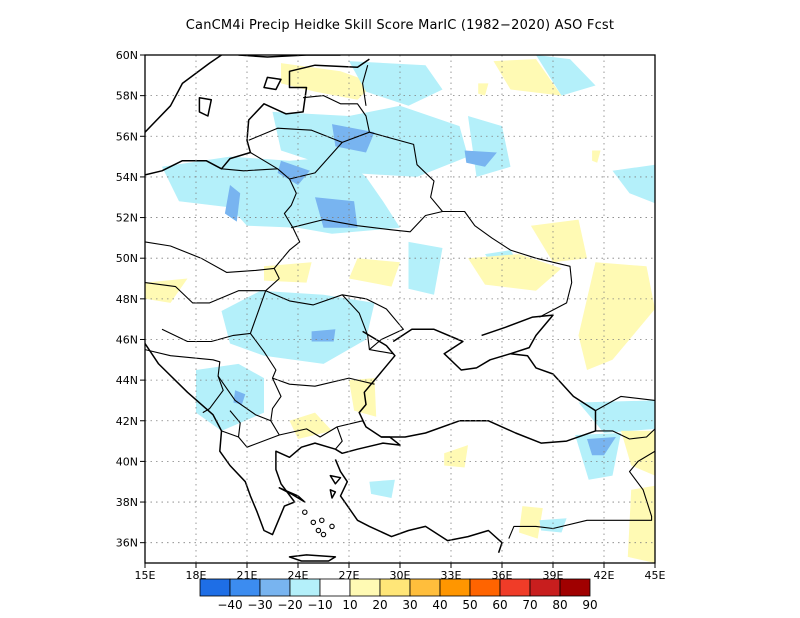 The height and width of the screenshot is (618, 800). I want to click on colorbar-label: 80, so click(559, 605).